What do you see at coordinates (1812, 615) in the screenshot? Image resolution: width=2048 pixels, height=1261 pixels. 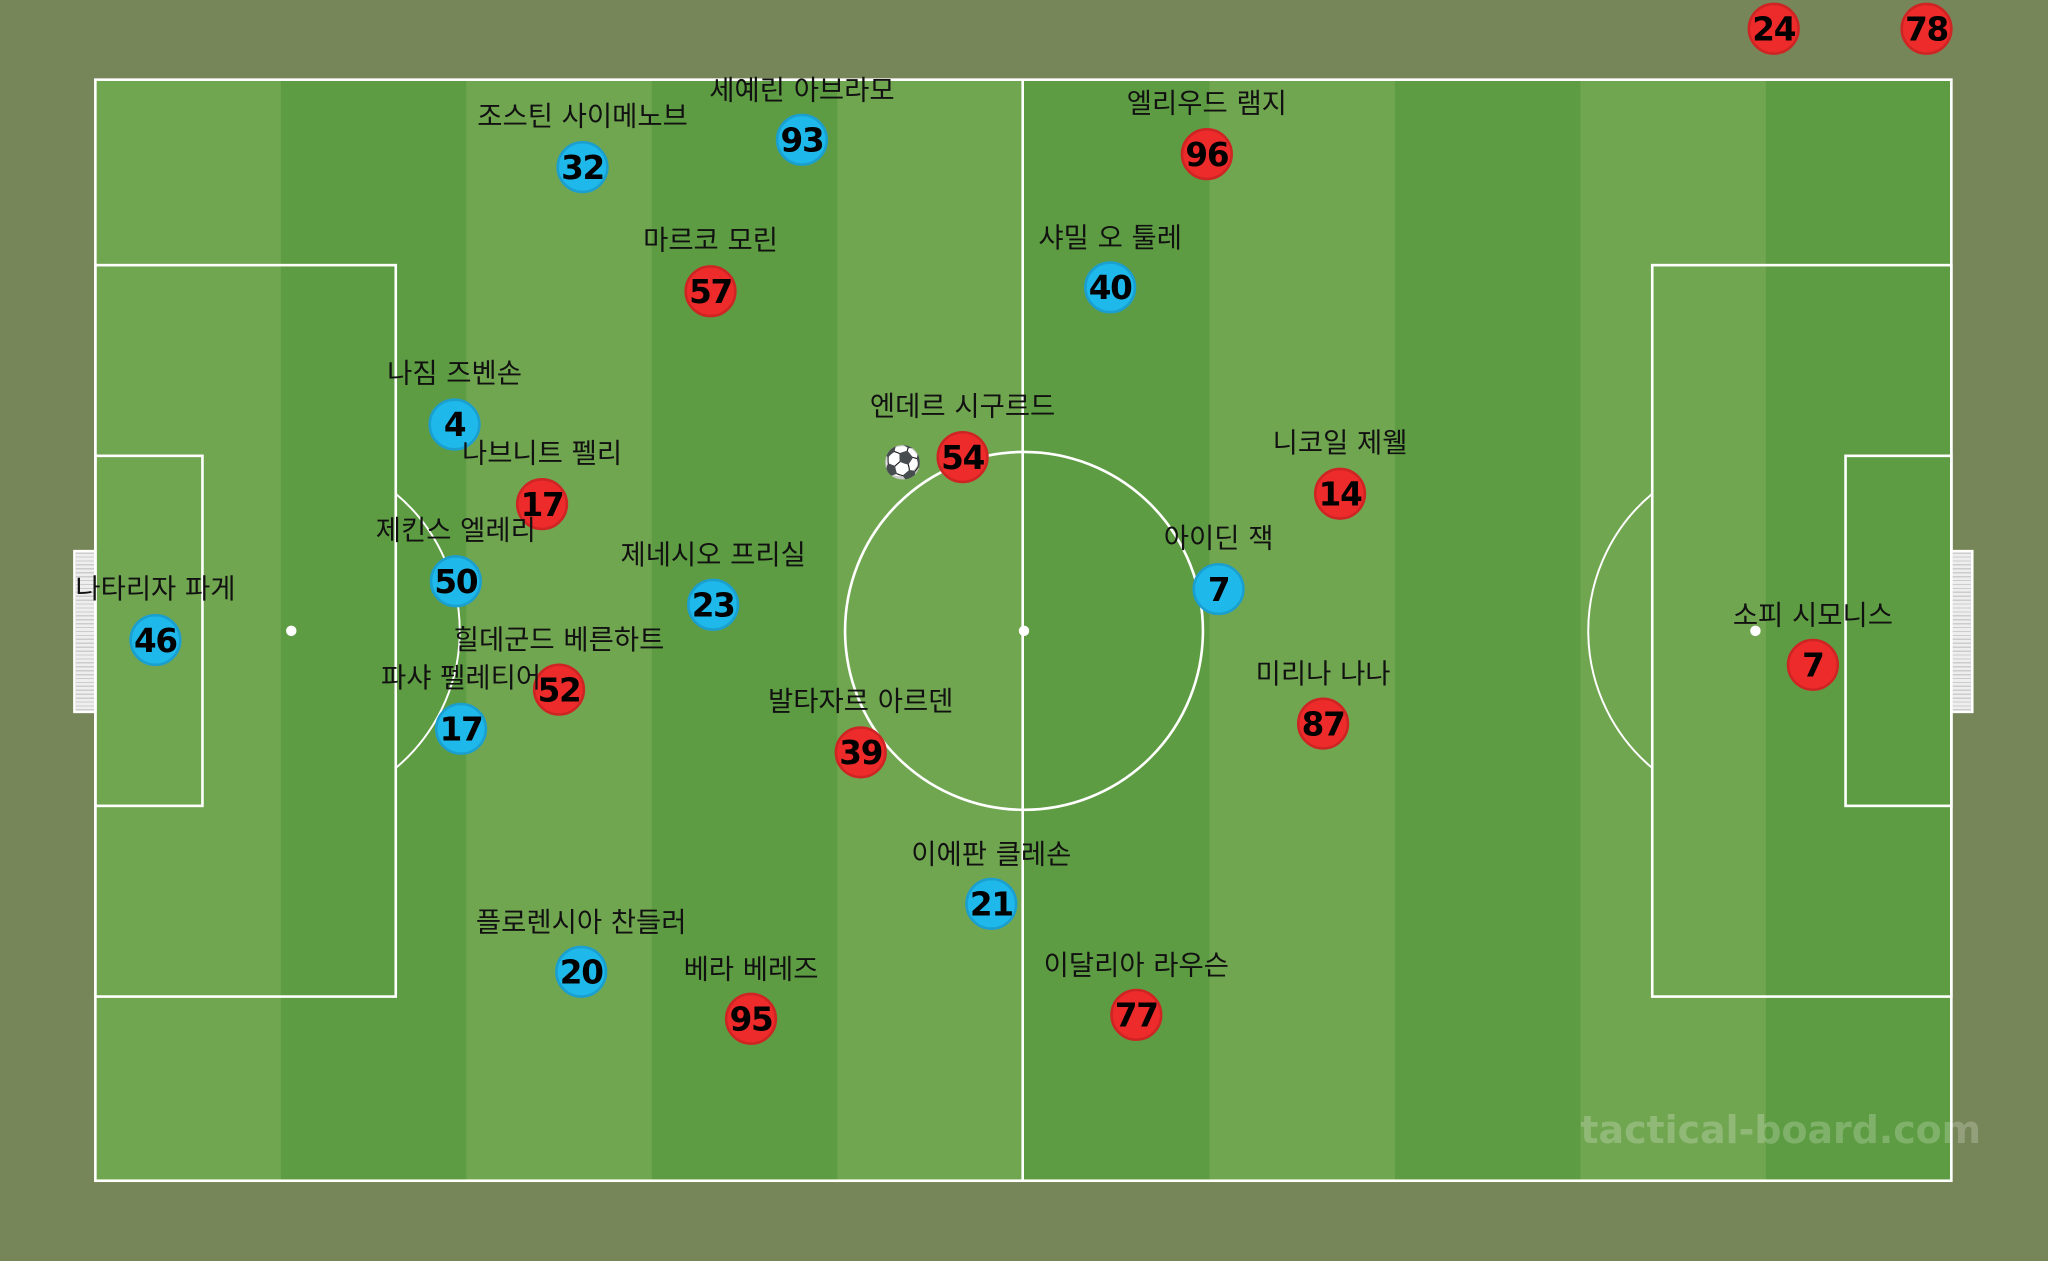 I see `player-name: 소피 시모니스` at bounding box center [1812, 615].